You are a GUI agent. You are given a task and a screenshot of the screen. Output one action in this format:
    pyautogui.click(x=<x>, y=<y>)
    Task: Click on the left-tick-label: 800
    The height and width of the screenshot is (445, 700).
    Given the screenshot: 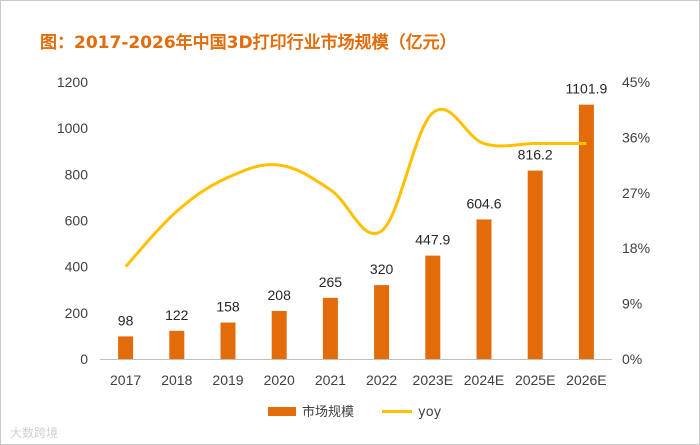 What is the action you would take?
    pyautogui.click(x=77, y=174)
    